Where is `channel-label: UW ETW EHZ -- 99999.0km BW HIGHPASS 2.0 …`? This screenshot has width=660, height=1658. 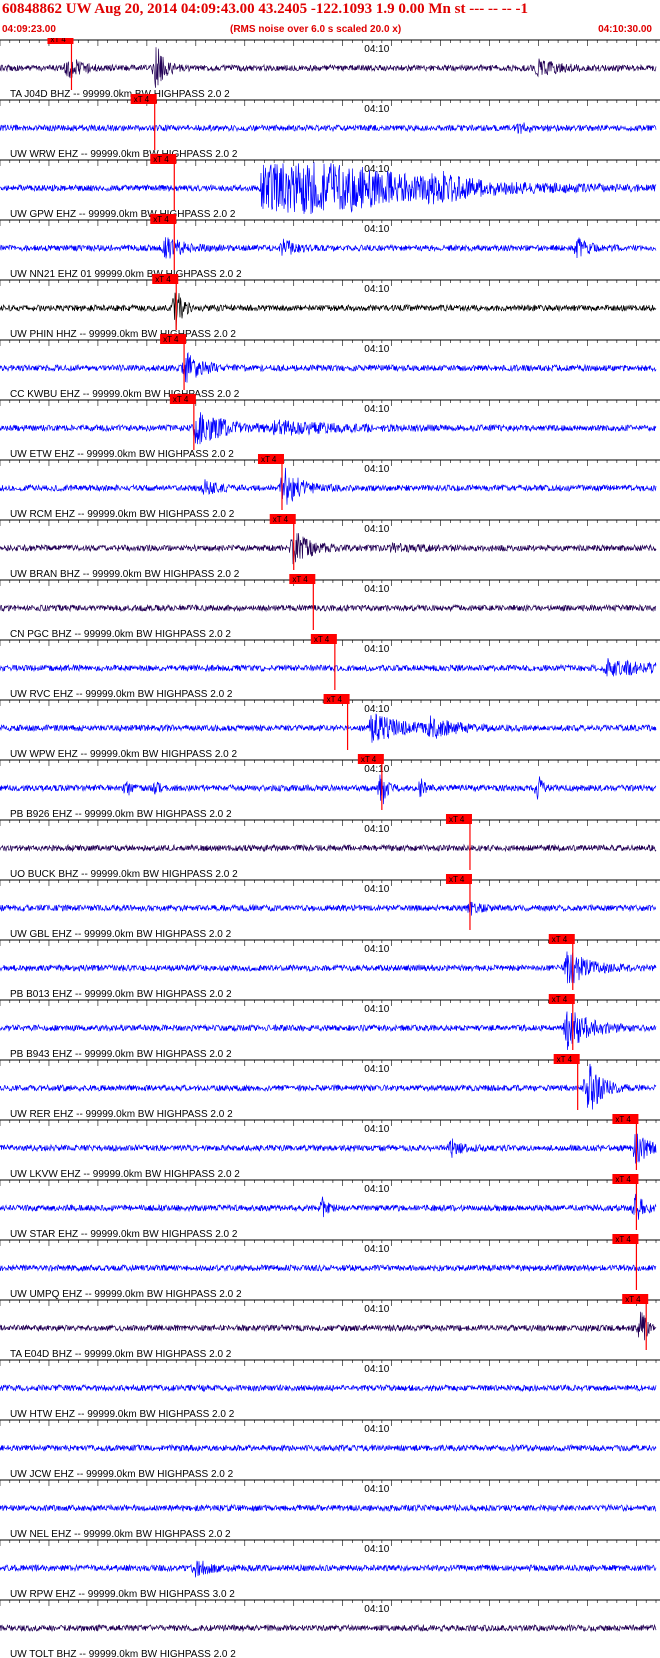 channel-label: UW ETW EHZ -- 99999.0km BW HIGHPASS 2.0 … is located at coordinates (122, 454).